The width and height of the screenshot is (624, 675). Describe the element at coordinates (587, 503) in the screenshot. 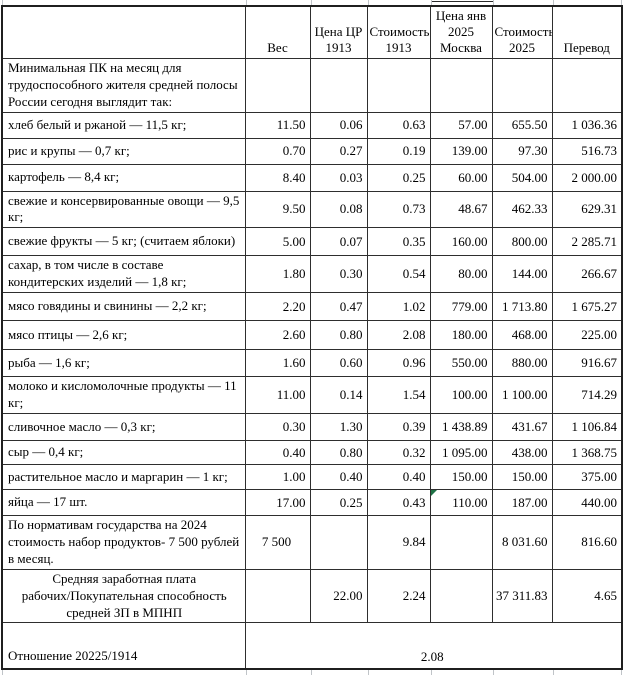

I see `cell-perevod: 440.00` at that location.